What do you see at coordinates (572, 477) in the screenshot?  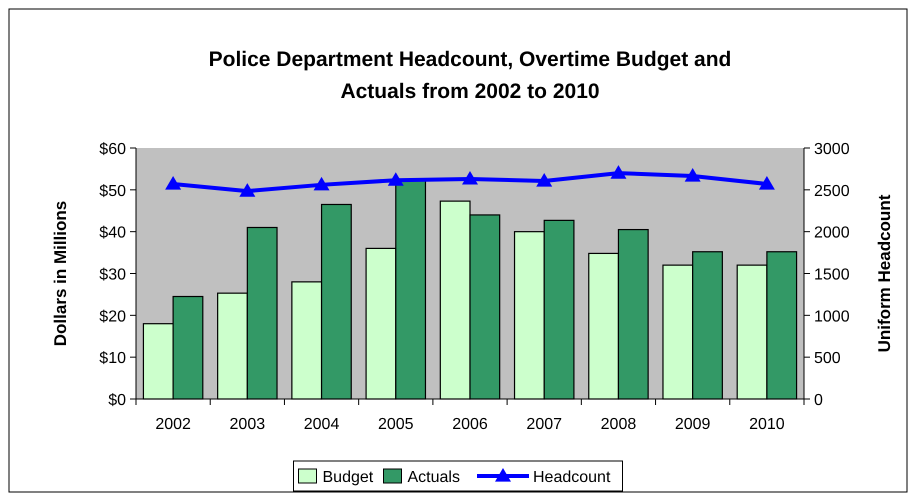 I see `legend-label: Headcount` at bounding box center [572, 477].